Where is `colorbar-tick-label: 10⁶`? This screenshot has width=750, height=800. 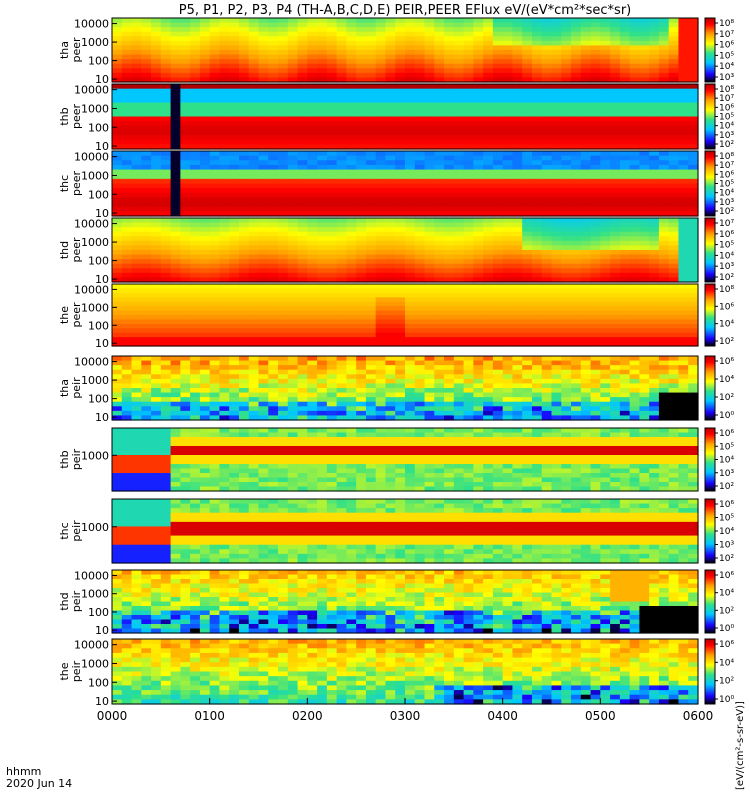
colorbar-tick-label: 10⁶ is located at coordinates (726, 46).